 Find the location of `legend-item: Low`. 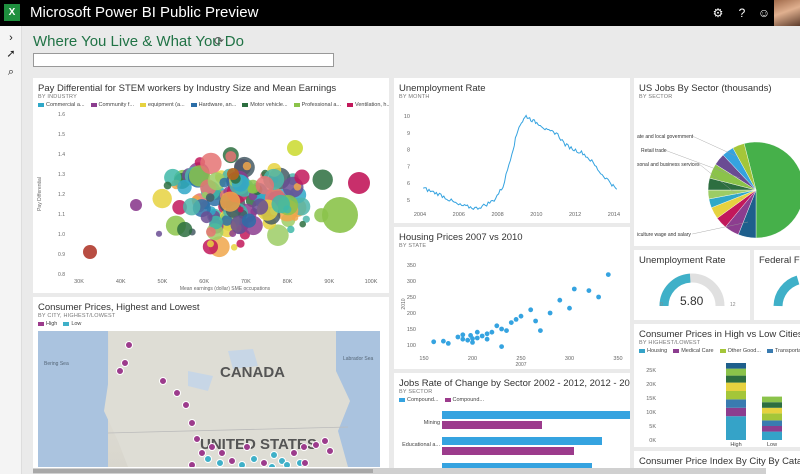

legend-item: Low is located at coordinates (72, 324).